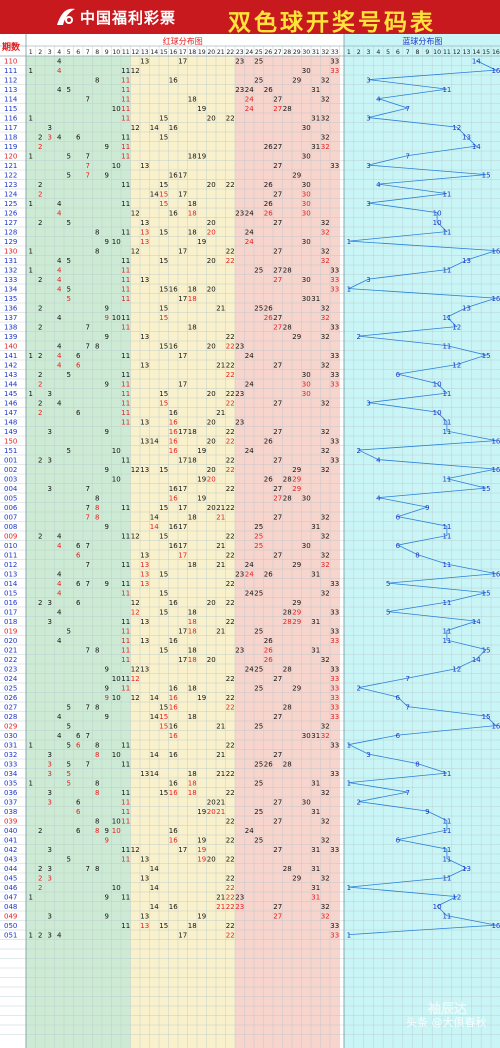  What do you see at coordinates (59, 290) in the screenshot?
I see `red-ball-number: 4` at bounding box center [59, 290].